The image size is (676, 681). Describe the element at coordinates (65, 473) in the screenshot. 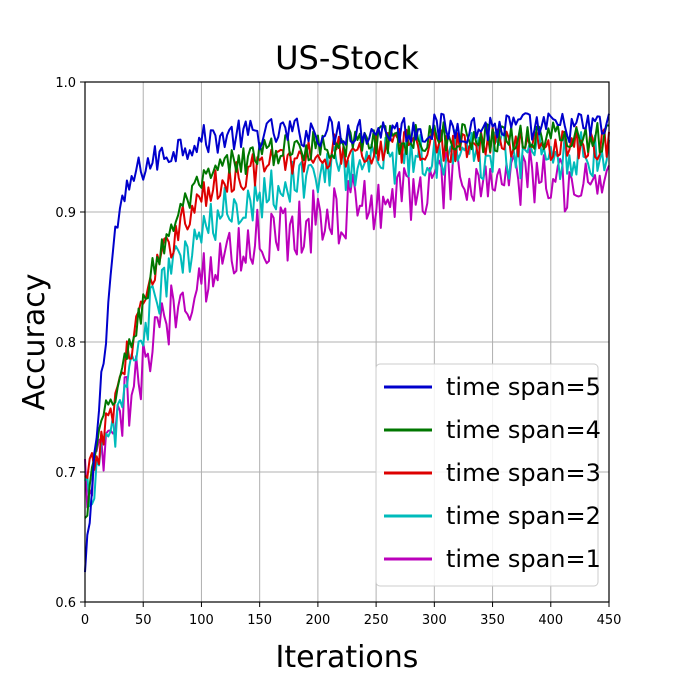

I see `y-tick-label: 0.7` at that location.